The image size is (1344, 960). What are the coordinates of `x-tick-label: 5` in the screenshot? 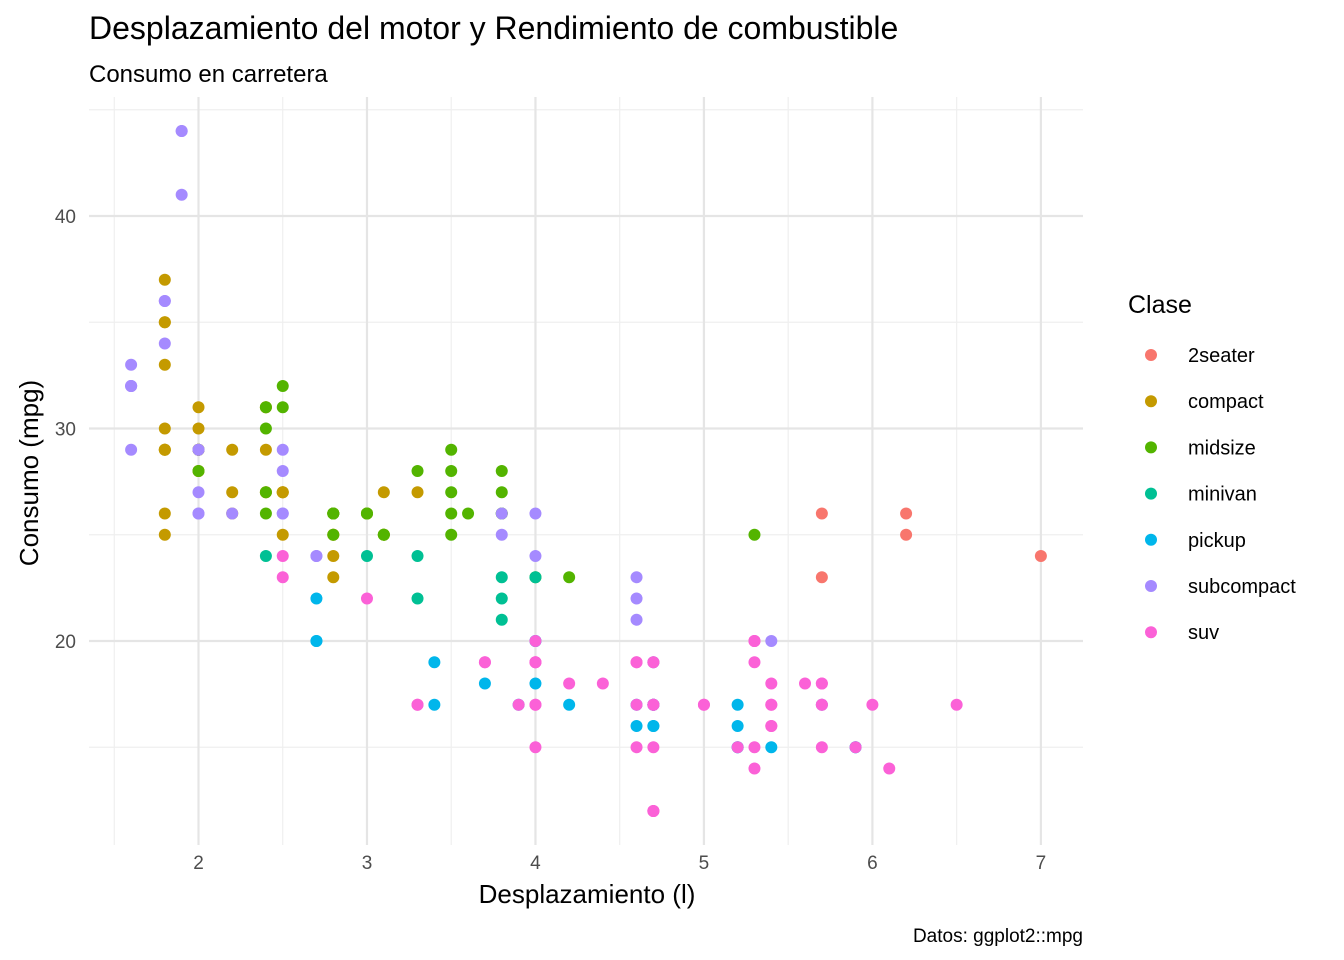 It's located at (704, 863).